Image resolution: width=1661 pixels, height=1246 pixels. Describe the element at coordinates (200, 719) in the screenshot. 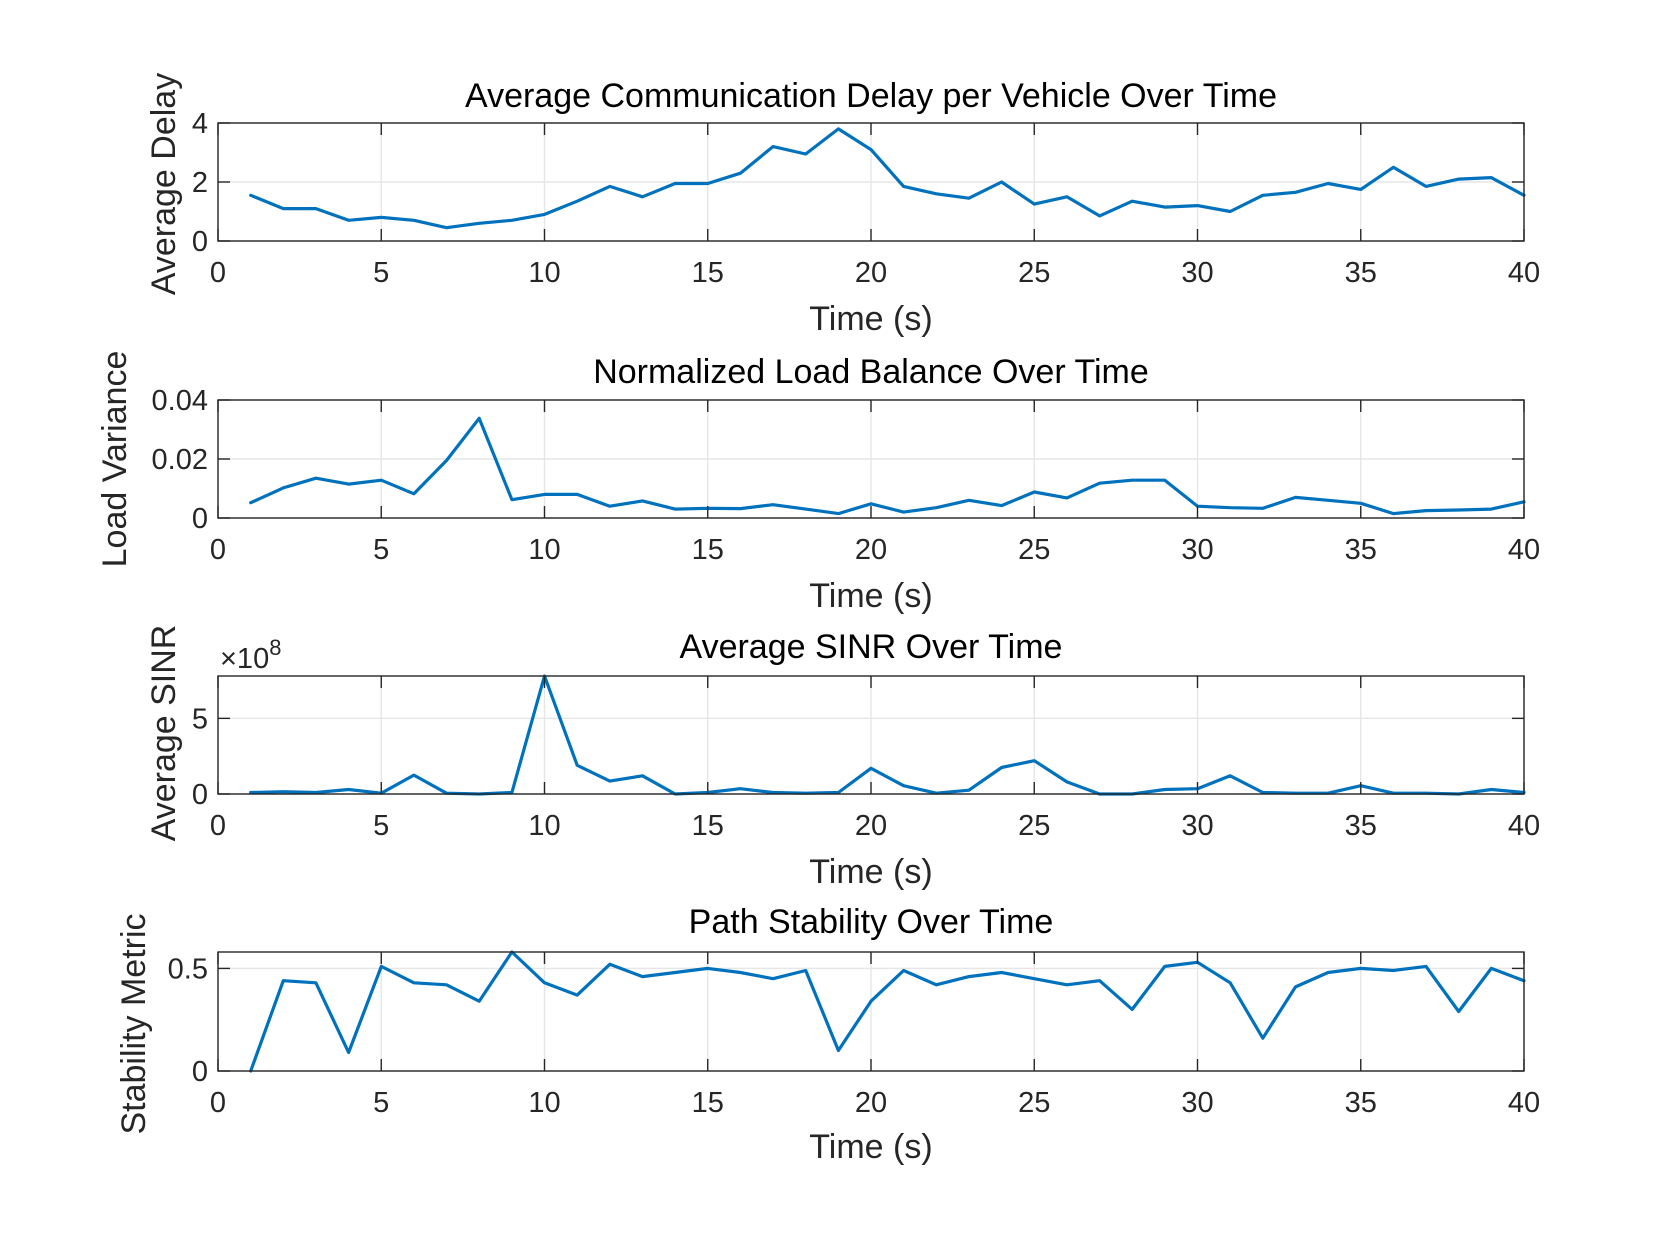

I see `y-tick-label: 5` at that location.